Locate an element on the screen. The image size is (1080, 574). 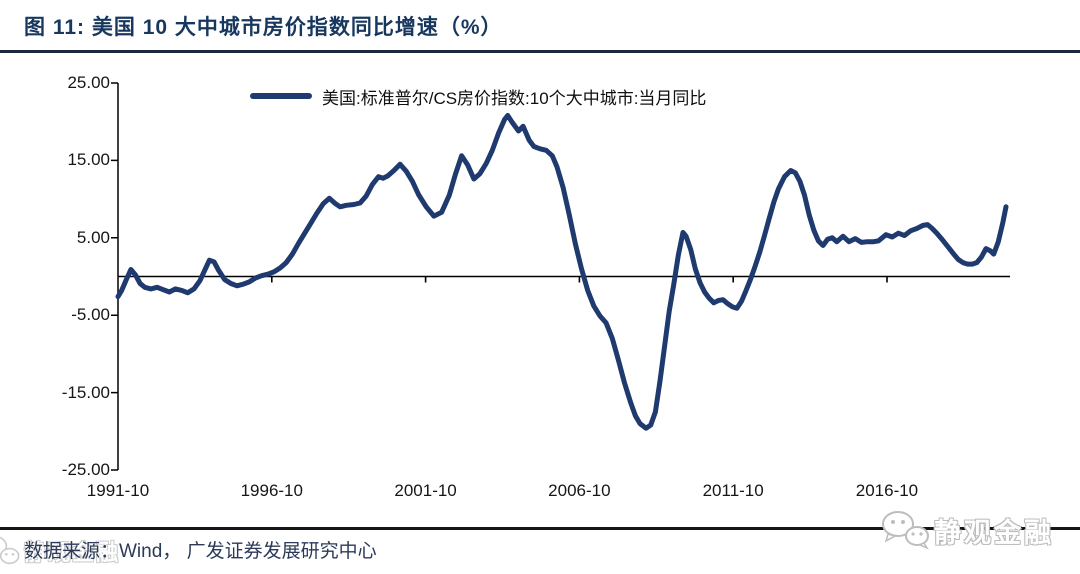
footer-divider is located at coordinates (540, 528).